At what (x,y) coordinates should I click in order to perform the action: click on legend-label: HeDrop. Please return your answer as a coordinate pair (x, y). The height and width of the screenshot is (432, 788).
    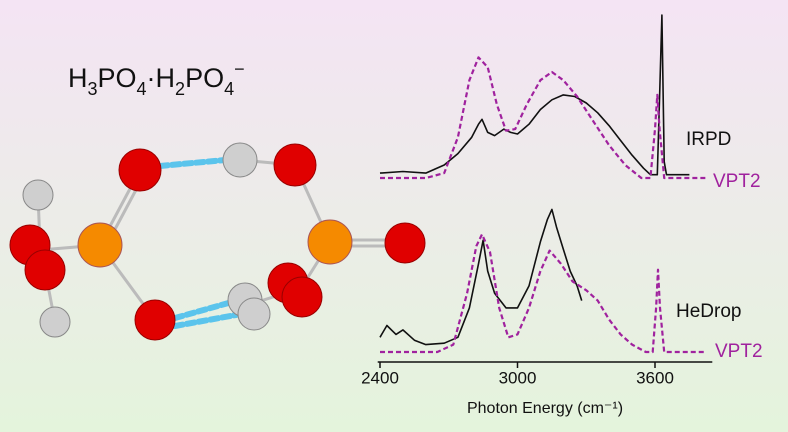
    Looking at the image, I should click on (708, 311).